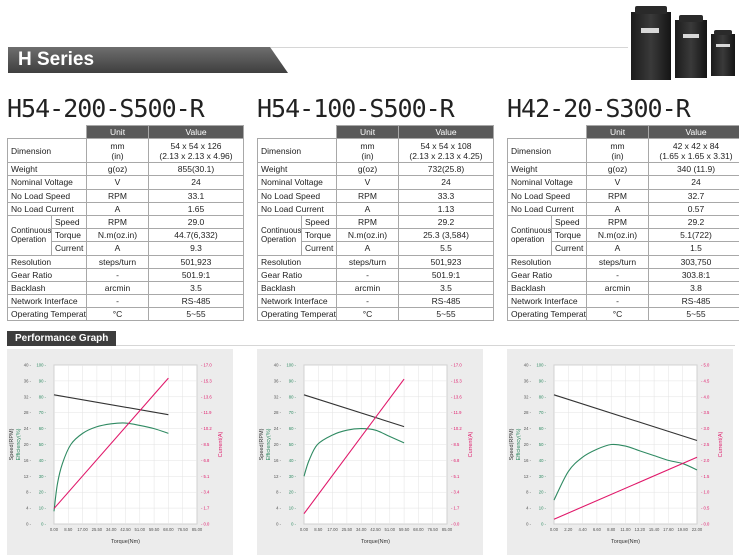  What do you see at coordinates (297, 208) in the screenshot?
I see `spec-label: No Load Current` at bounding box center [297, 208].